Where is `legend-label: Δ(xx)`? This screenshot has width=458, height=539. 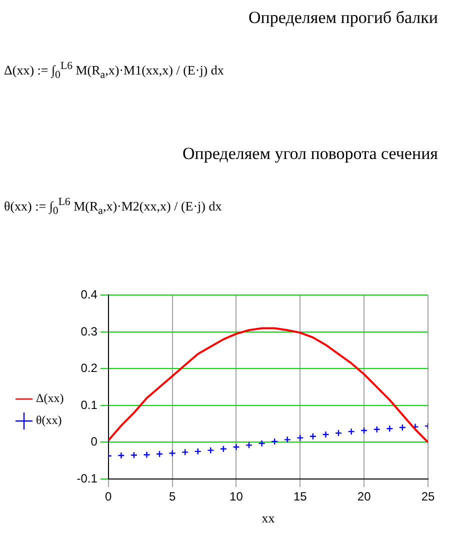 legend-label: Δ(xx) is located at coordinates (50, 398).